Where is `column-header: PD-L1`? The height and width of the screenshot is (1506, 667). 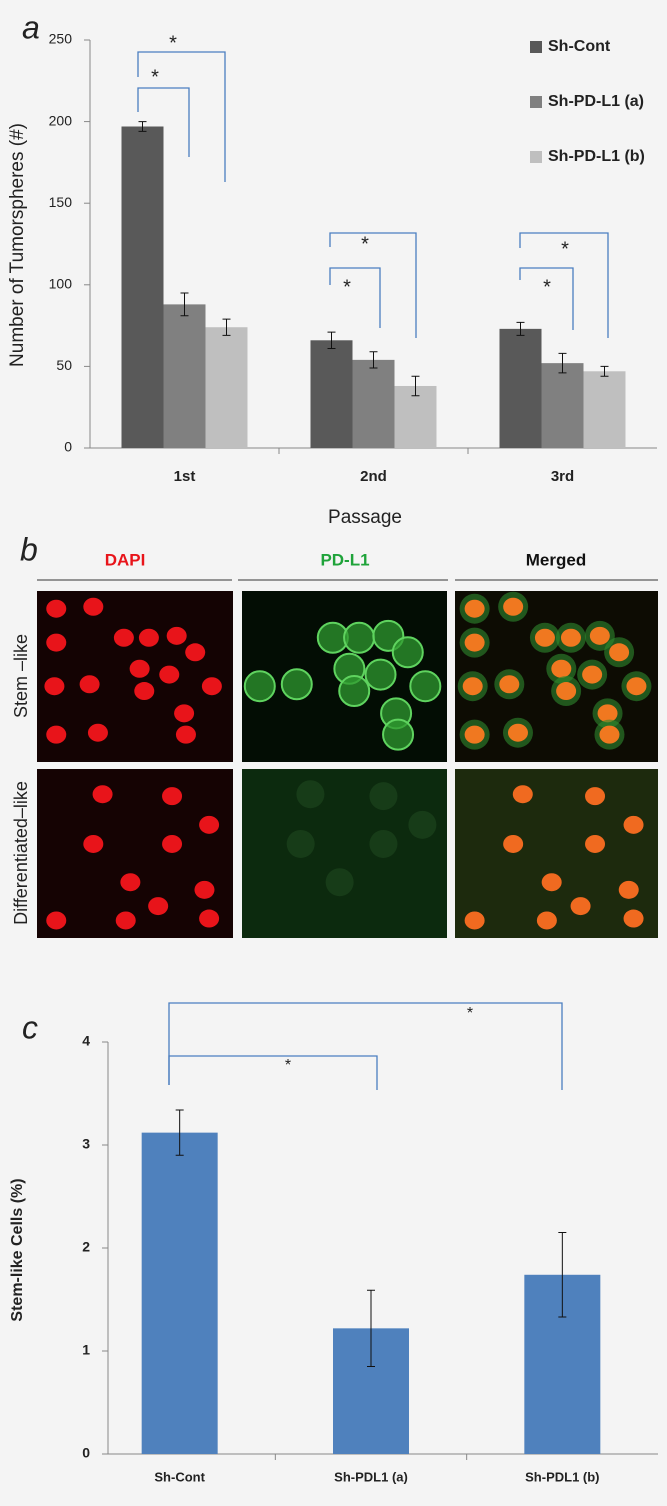
column-header: PD-L1 is located at coordinates (344, 559).